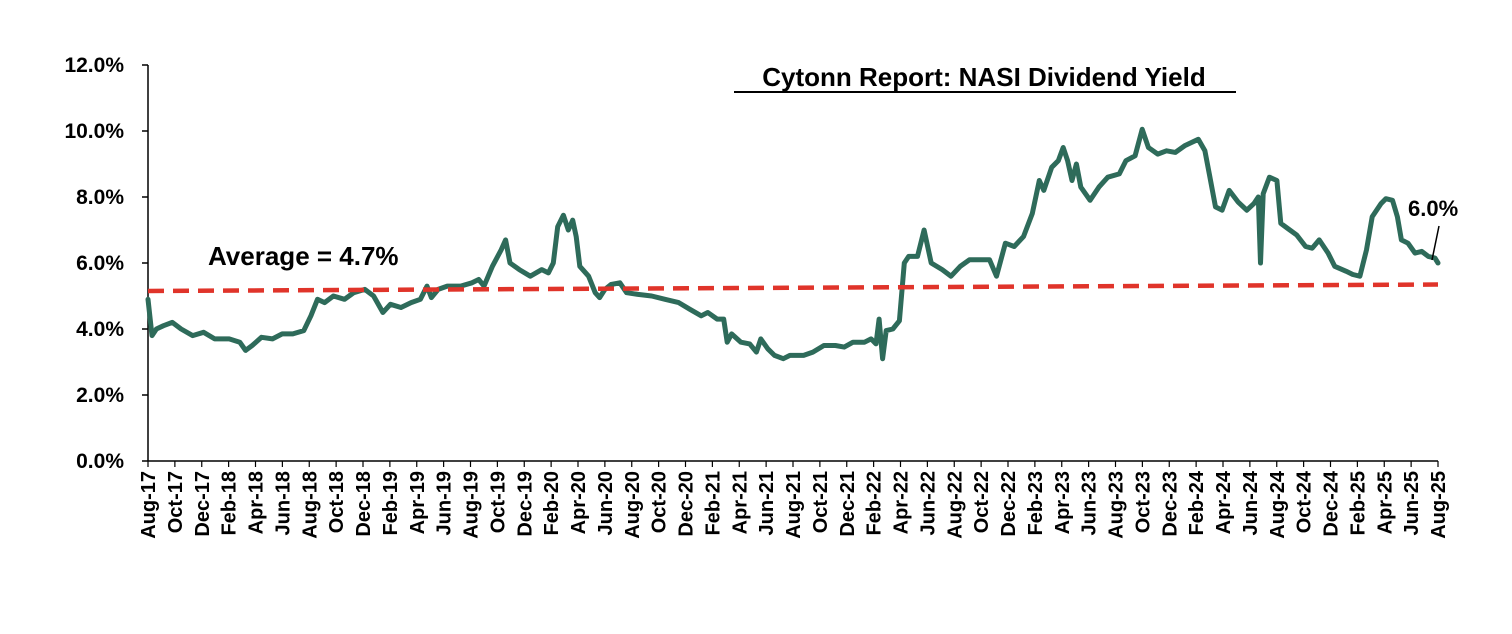  Describe the element at coordinates (1224, 502) in the screenshot. I see `x-tick-label: Apr-24` at that location.